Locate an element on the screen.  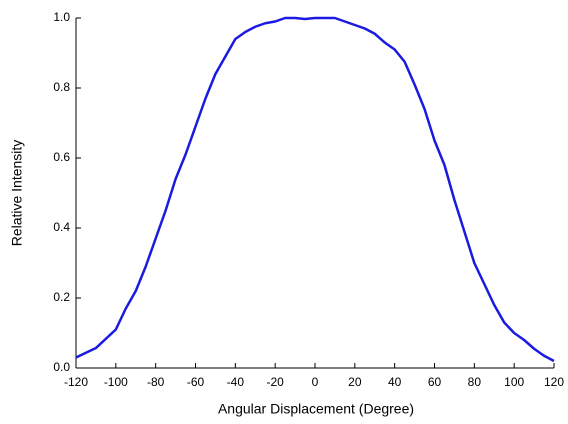
x-tick-label: 60 is located at coordinates (435, 382).